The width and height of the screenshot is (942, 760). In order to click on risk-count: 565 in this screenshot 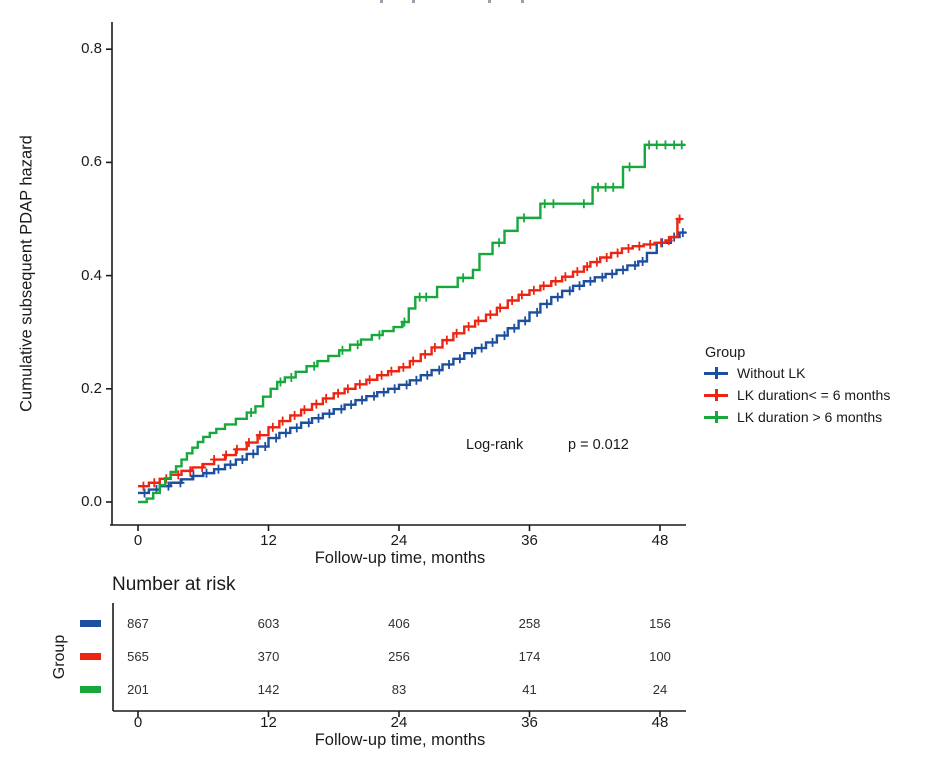, I will do `click(138, 656)`.